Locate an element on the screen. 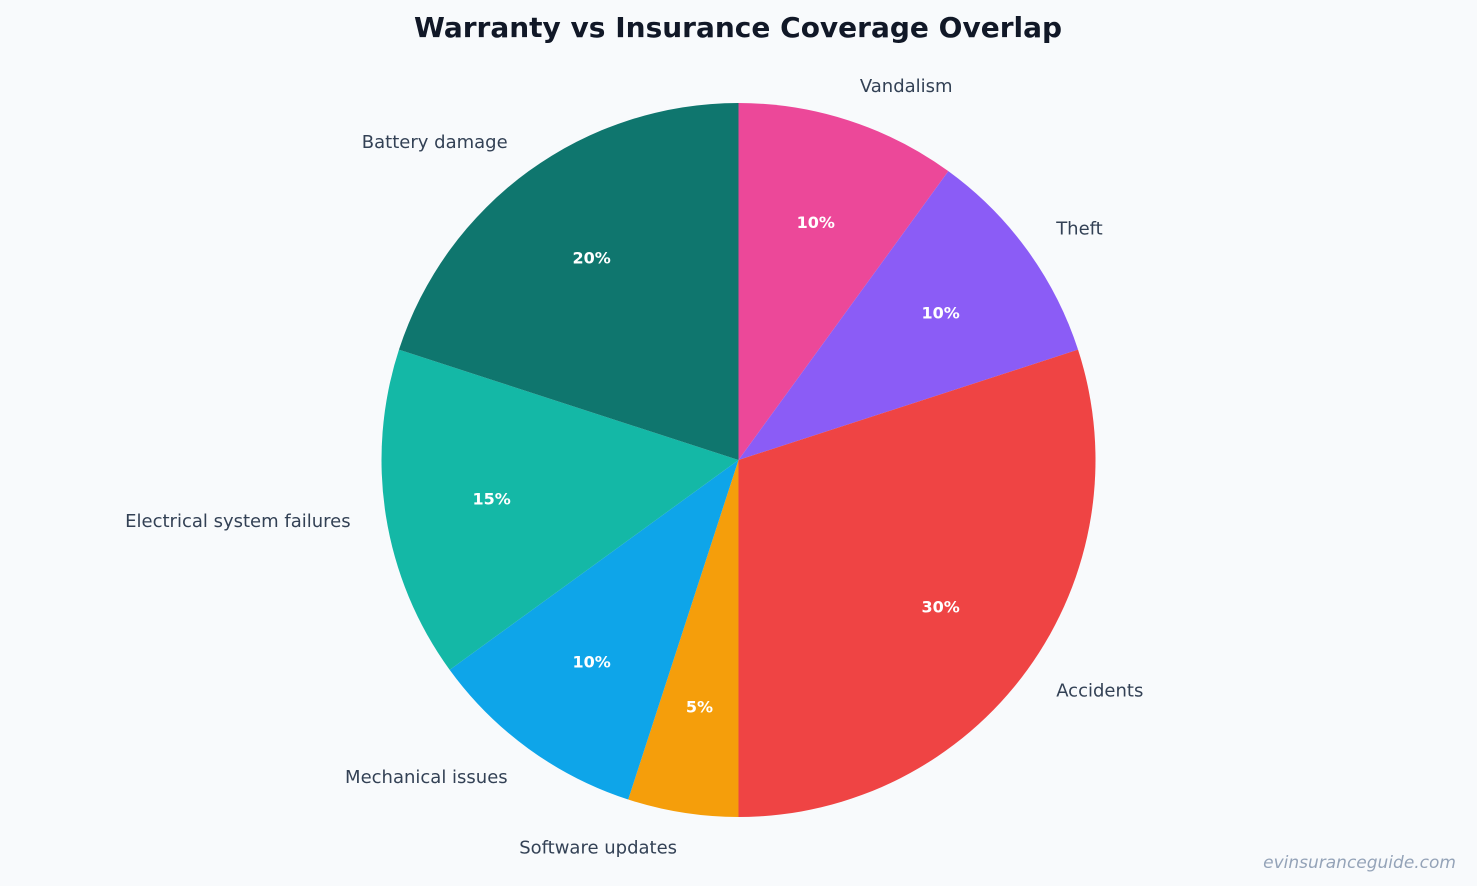  slice-electrical-system-failures is located at coordinates (560, 509).